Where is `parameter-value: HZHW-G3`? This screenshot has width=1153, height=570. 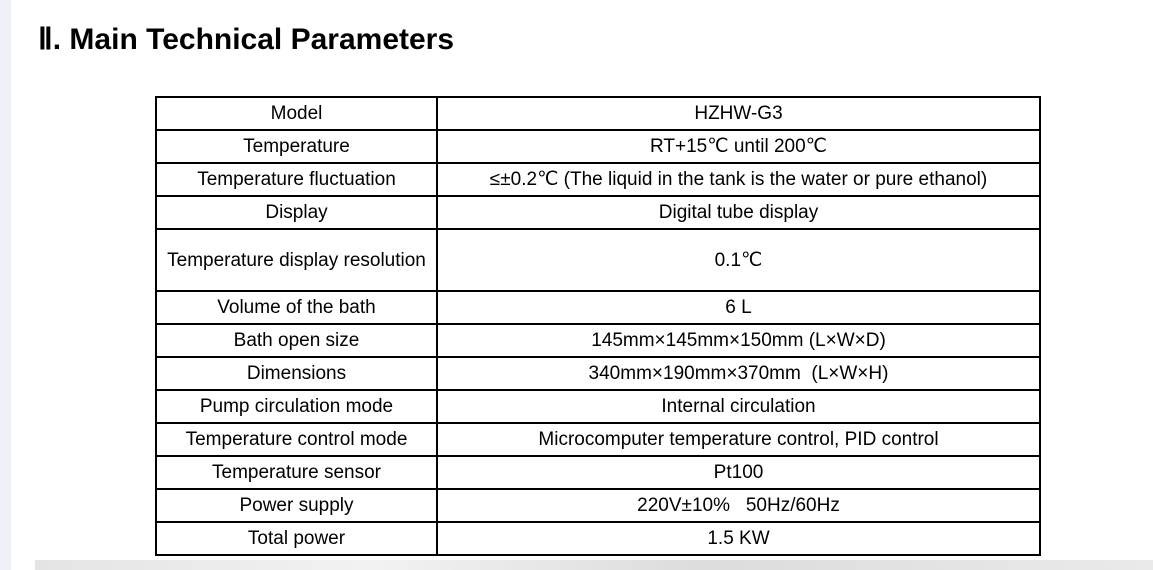 parameter-value: HZHW-G3 is located at coordinates (738, 113).